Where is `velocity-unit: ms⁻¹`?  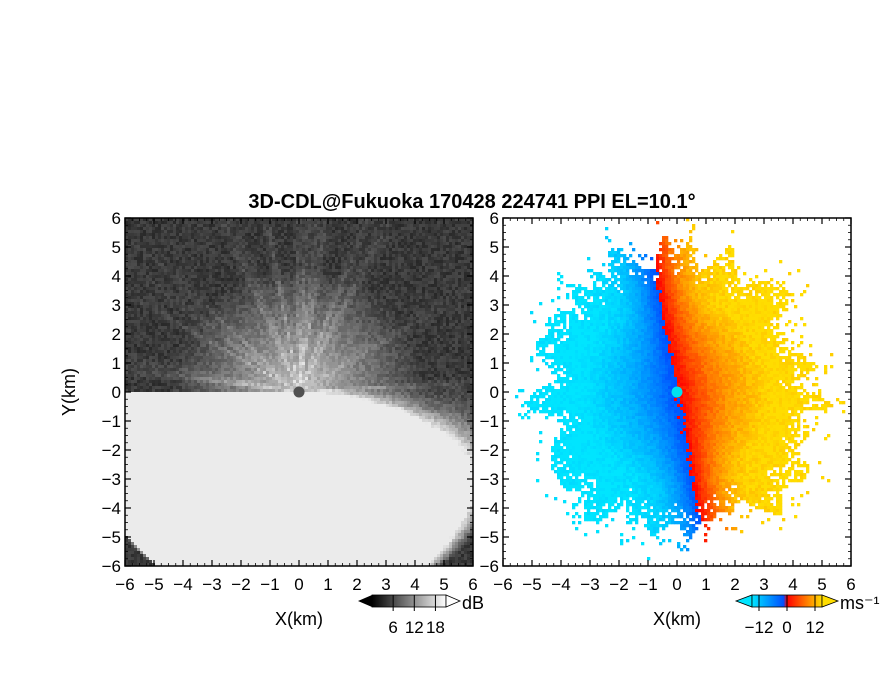
velocity-unit: ms⁻¹ is located at coordinates (860, 603).